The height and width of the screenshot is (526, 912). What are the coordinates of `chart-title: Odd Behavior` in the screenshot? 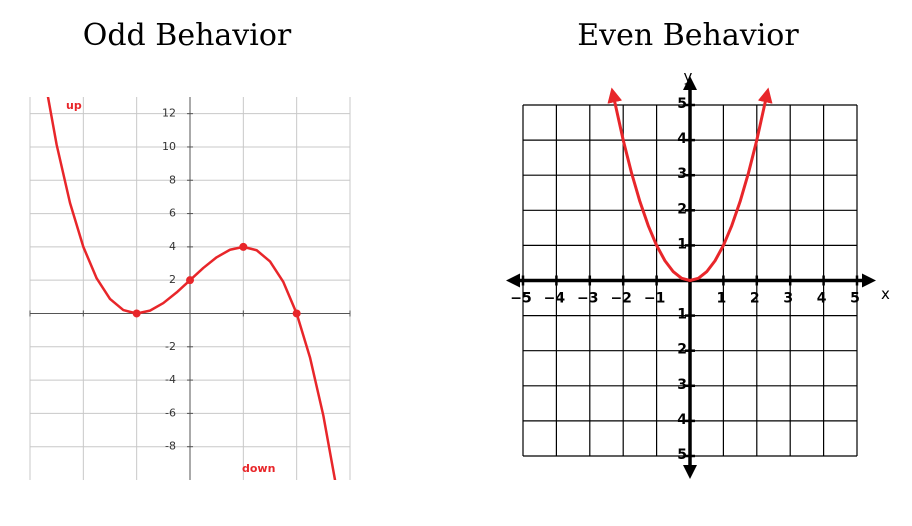 It's located at (187, 35).